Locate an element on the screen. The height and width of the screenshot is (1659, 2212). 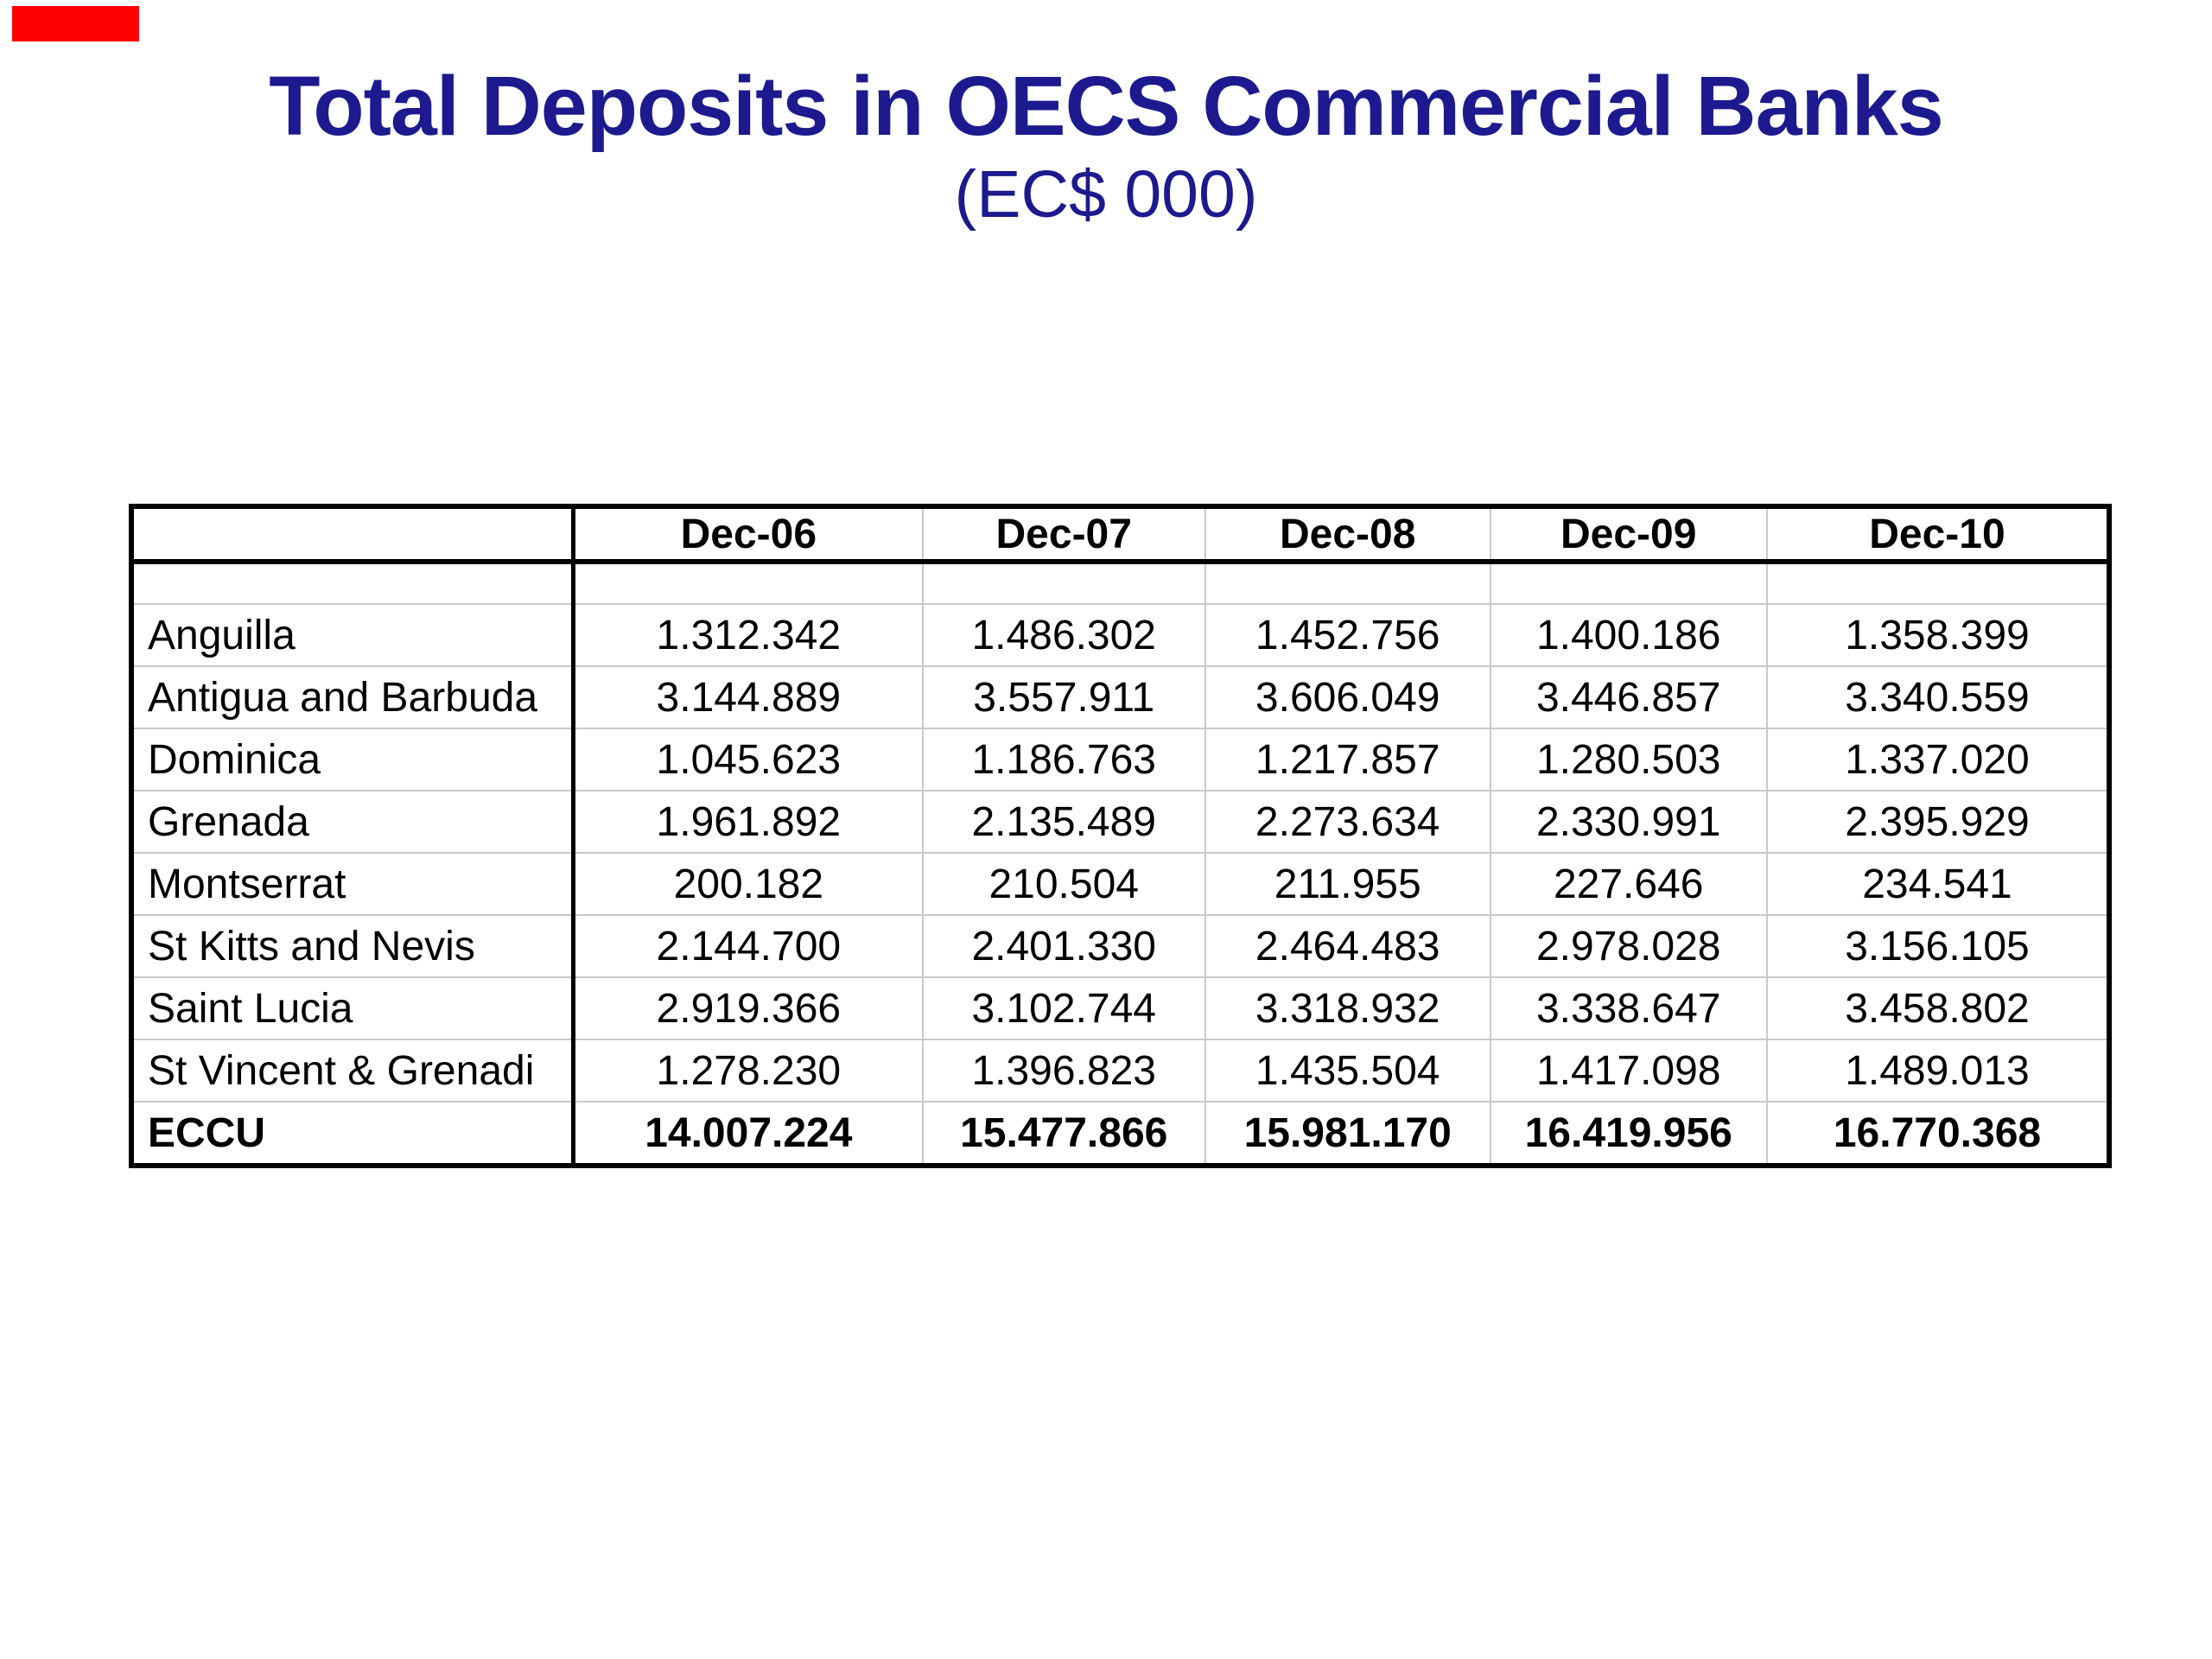
value-cell: 3.340.559 is located at coordinates (1938, 697).